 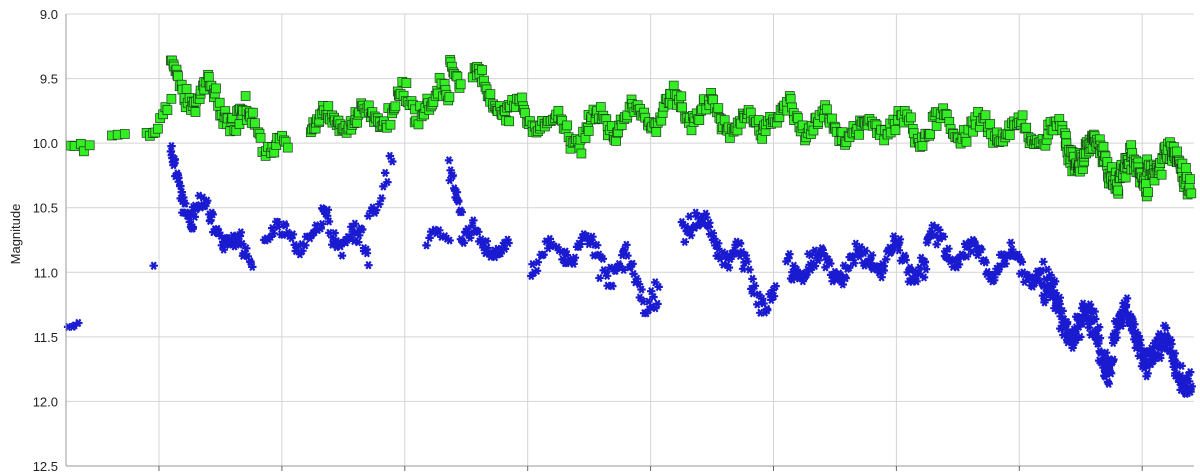 I want to click on y-tick-label: 12.5, so click(x=45, y=465).